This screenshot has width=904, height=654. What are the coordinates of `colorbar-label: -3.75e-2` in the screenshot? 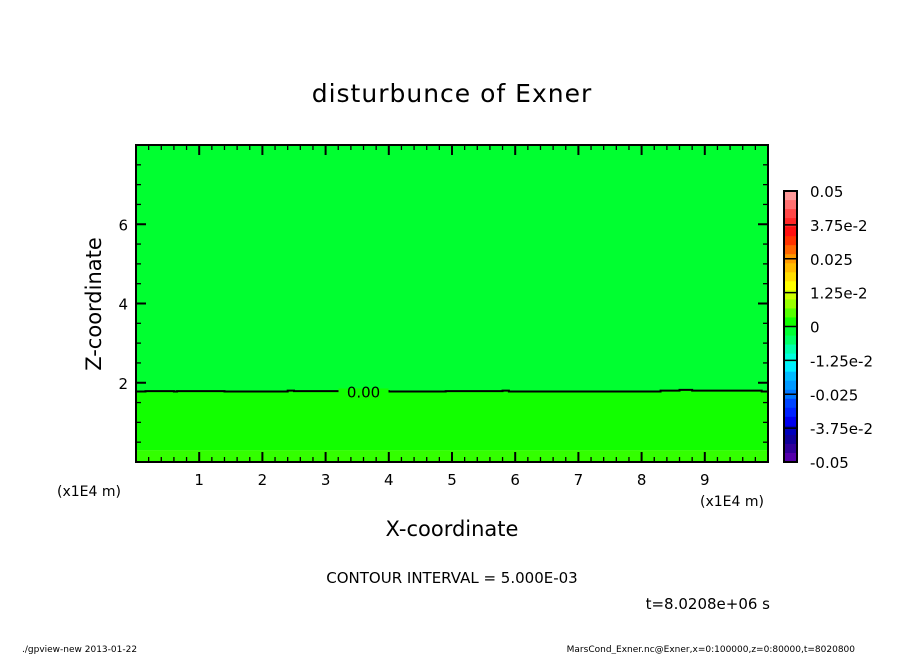 It's located at (841, 429).